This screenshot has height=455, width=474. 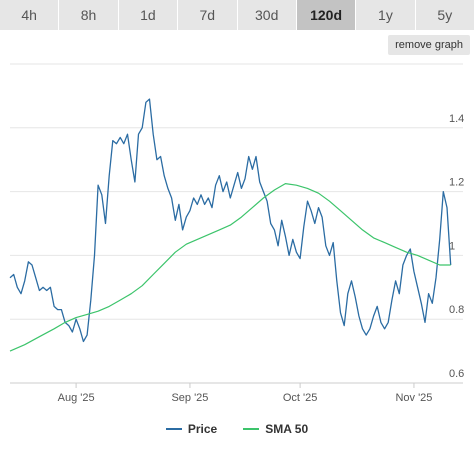 I want to click on x-tick-label: Oct '25, so click(x=300, y=398).